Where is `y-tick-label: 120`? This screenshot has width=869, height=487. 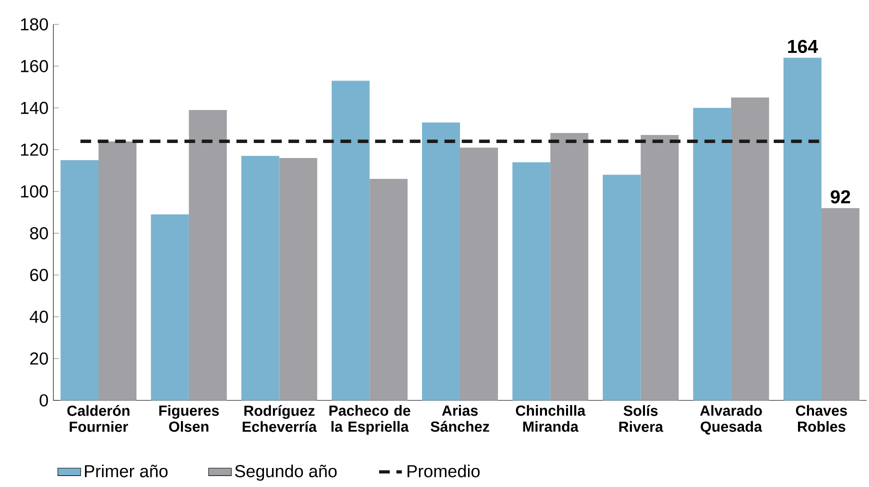
y-tick-label: 120 is located at coordinates (34, 150).